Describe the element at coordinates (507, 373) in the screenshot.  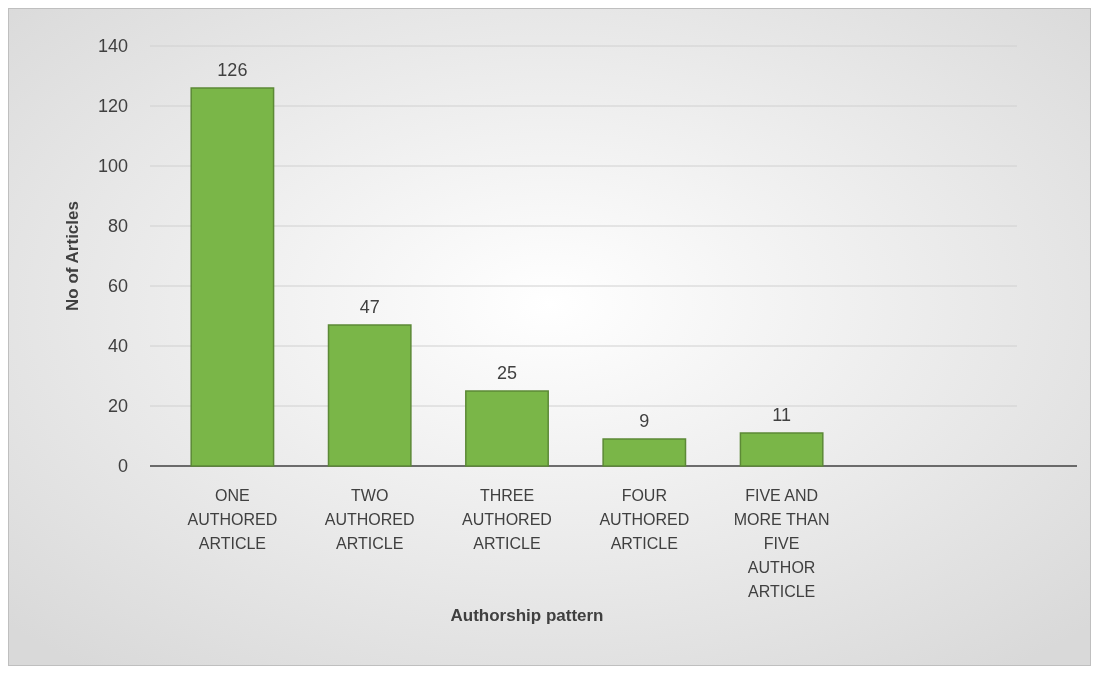
I see `data-label: 25` at that location.